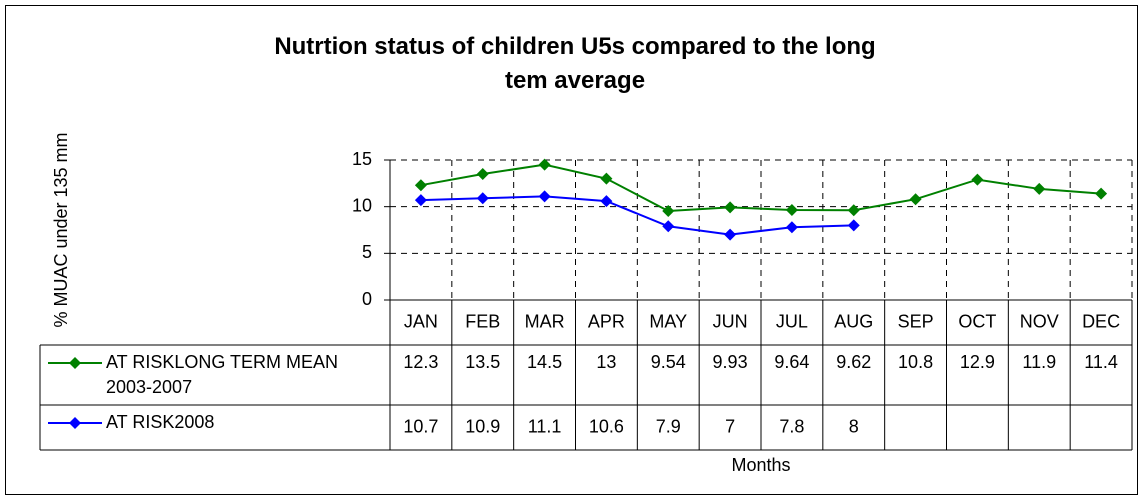  Describe the element at coordinates (668, 362) in the screenshot. I see `table-value: 9.54` at that location.